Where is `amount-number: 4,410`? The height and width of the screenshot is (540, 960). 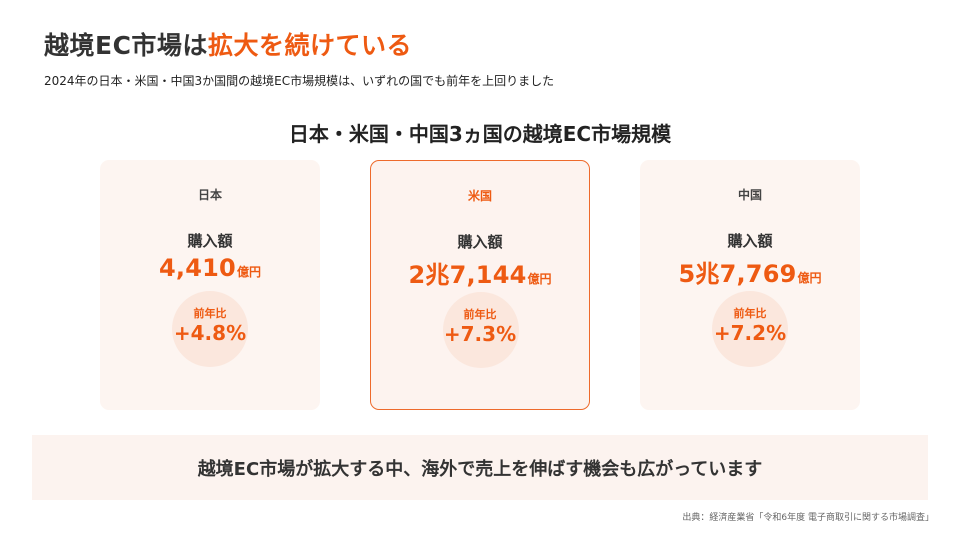
amount-number: 4,410 is located at coordinates (197, 268).